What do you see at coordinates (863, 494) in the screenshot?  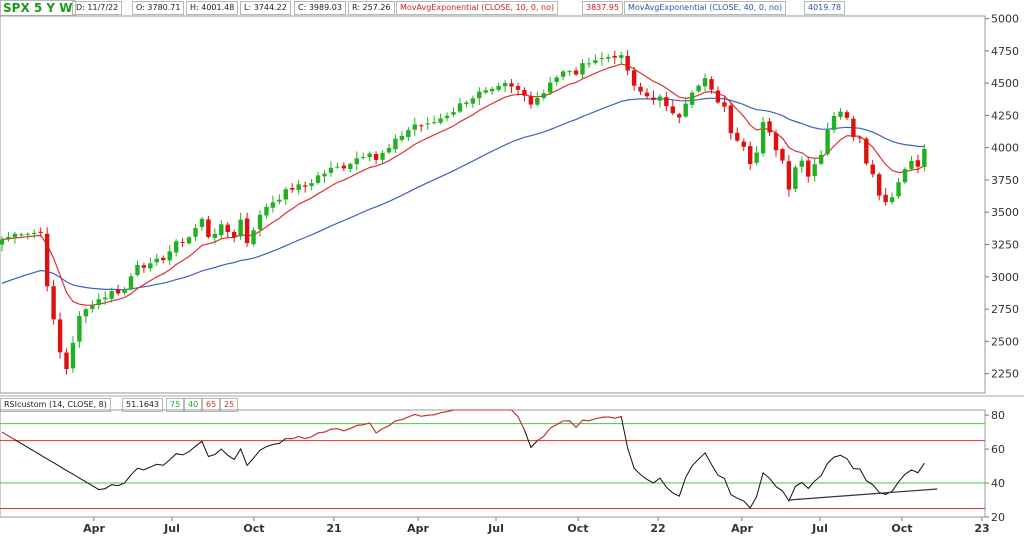 I see `rsi-trendline` at bounding box center [863, 494].